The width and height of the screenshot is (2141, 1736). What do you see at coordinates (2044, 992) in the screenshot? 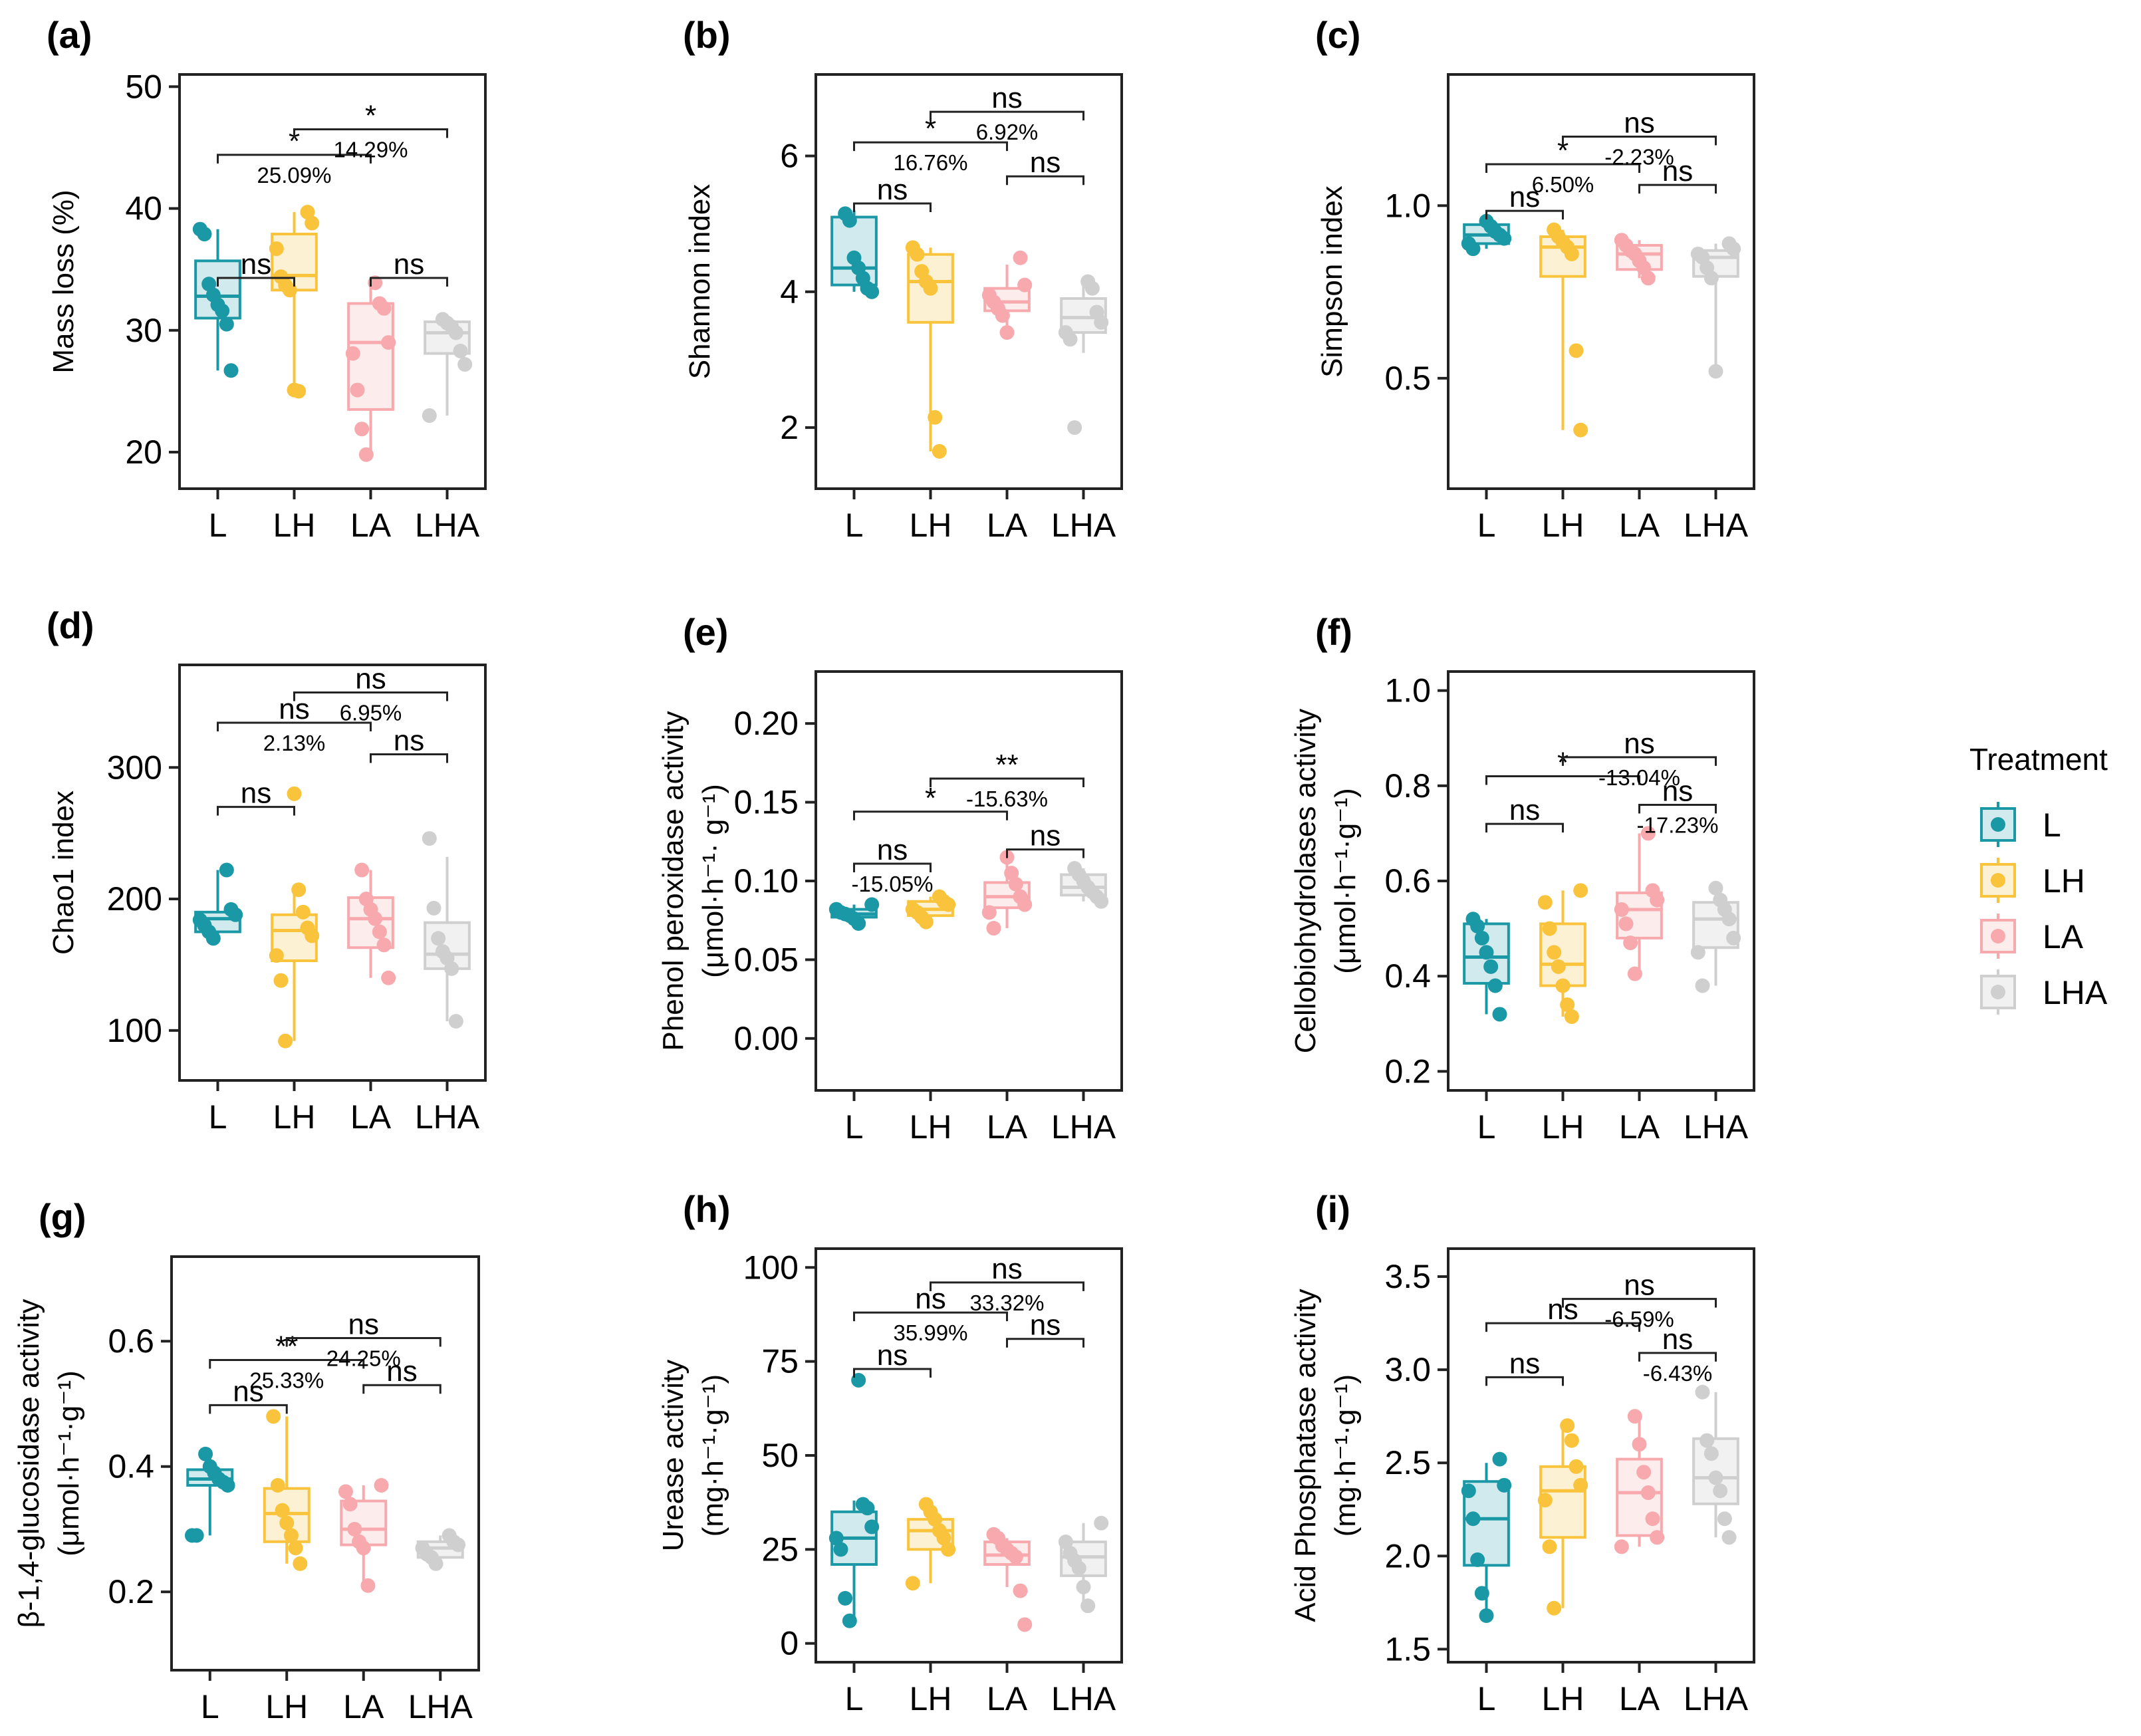
I see `legend-item-LHA: LHA` at bounding box center [2044, 992].